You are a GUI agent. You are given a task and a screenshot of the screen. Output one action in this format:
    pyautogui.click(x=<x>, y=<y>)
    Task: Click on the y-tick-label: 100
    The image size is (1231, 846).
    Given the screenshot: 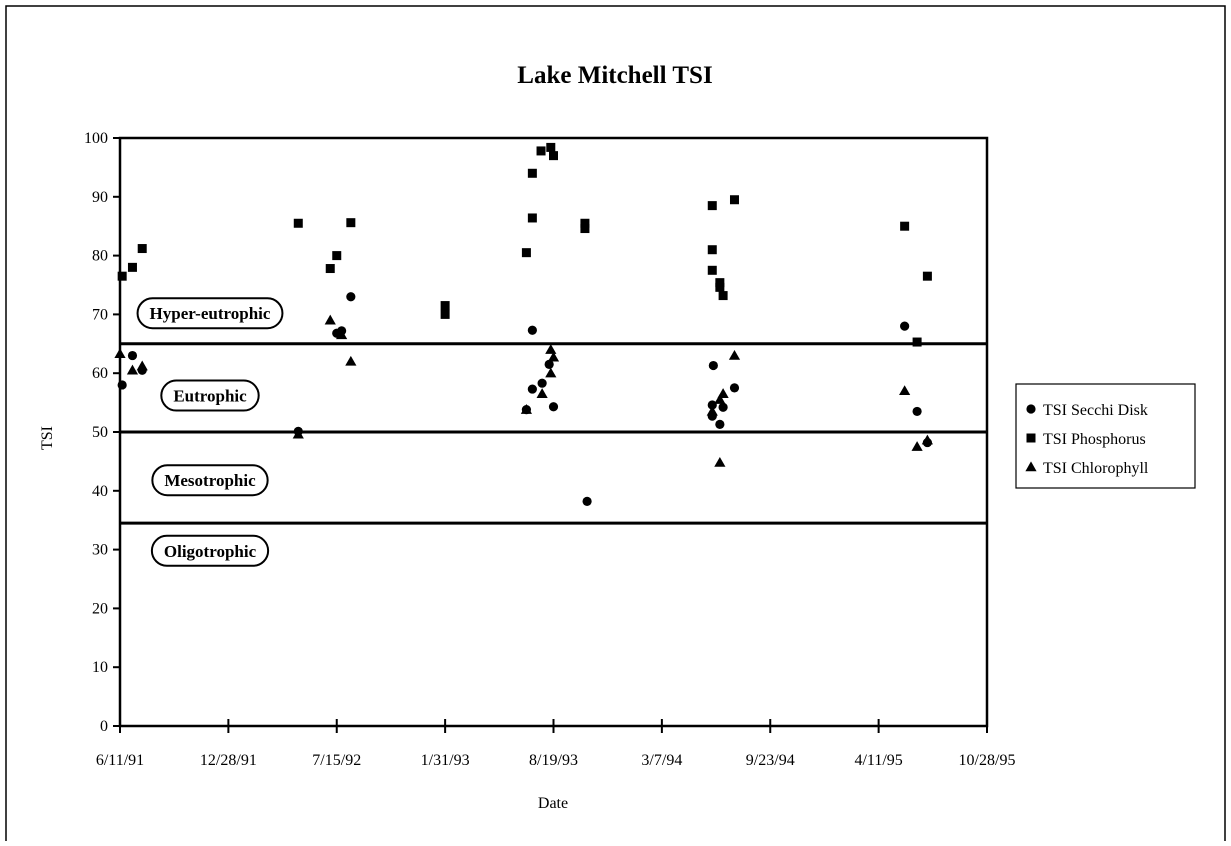 What is the action you would take?
    pyautogui.click(x=96, y=138)
    